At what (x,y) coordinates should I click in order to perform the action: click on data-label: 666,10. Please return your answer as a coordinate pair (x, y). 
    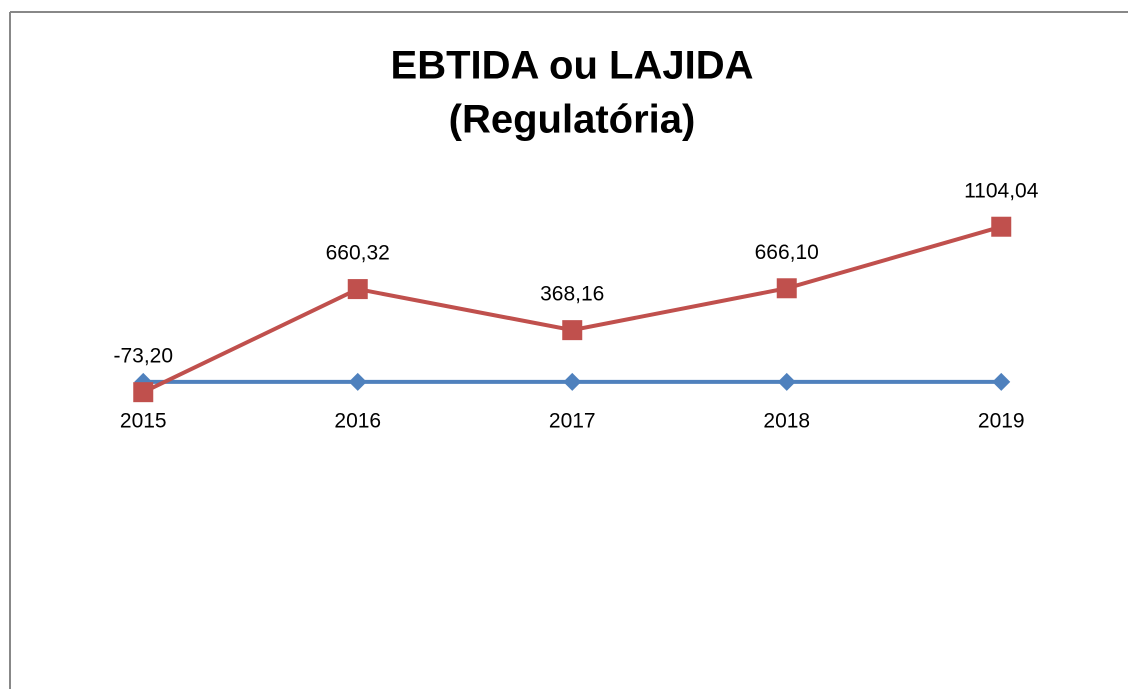
    Looking at the image, I should click on (787, 252).